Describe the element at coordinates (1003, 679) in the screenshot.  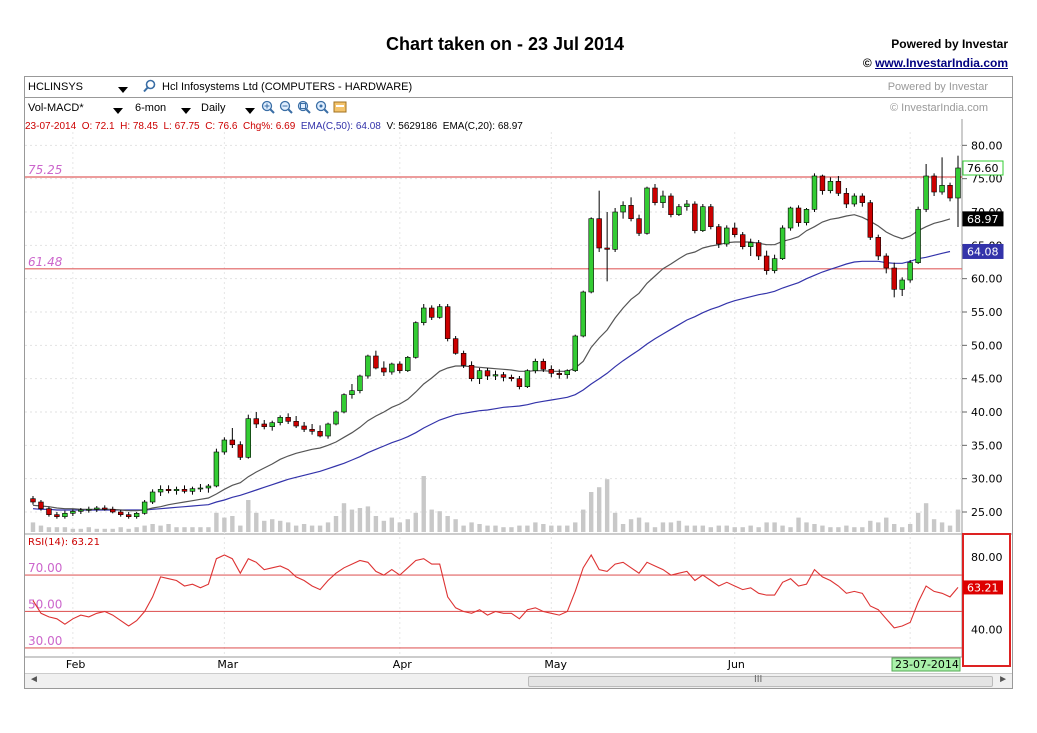
I see `scroll-right-icon: ►` at that location.